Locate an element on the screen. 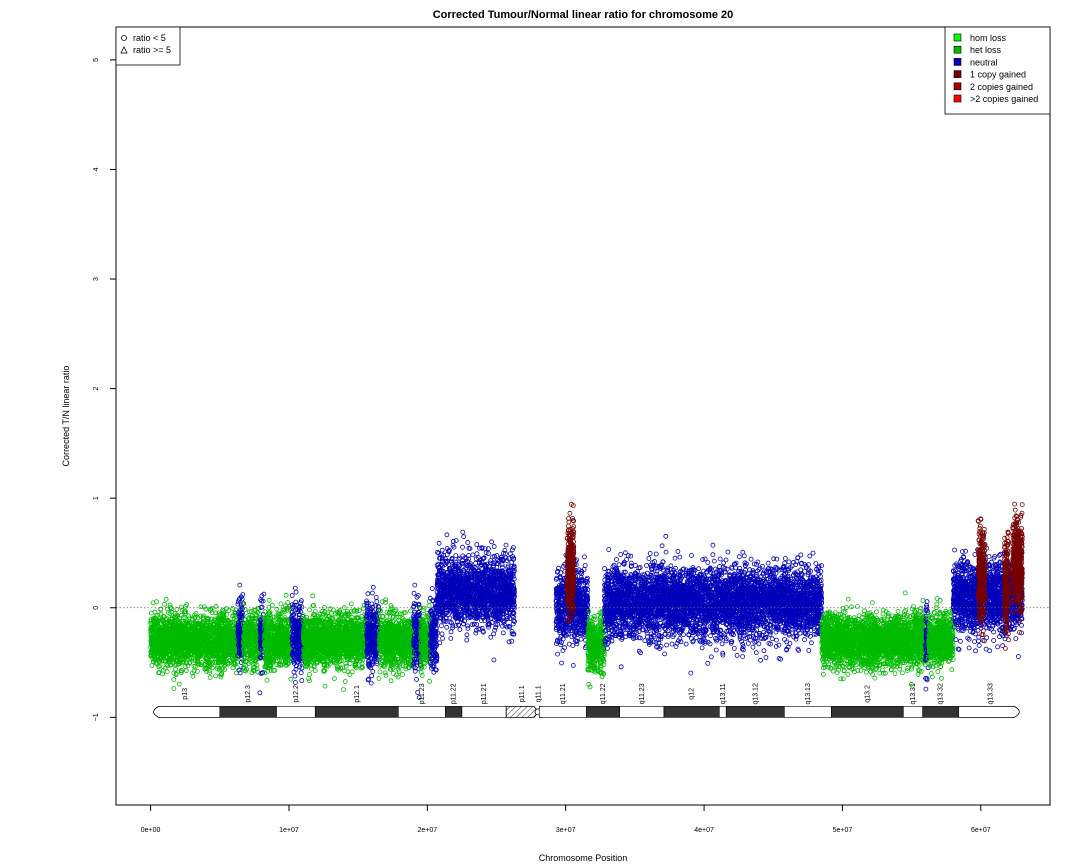 The width and height of the screenshot is (1080, 864). ideogram-band-label: q13.32 is located at coordinates (941, 694).